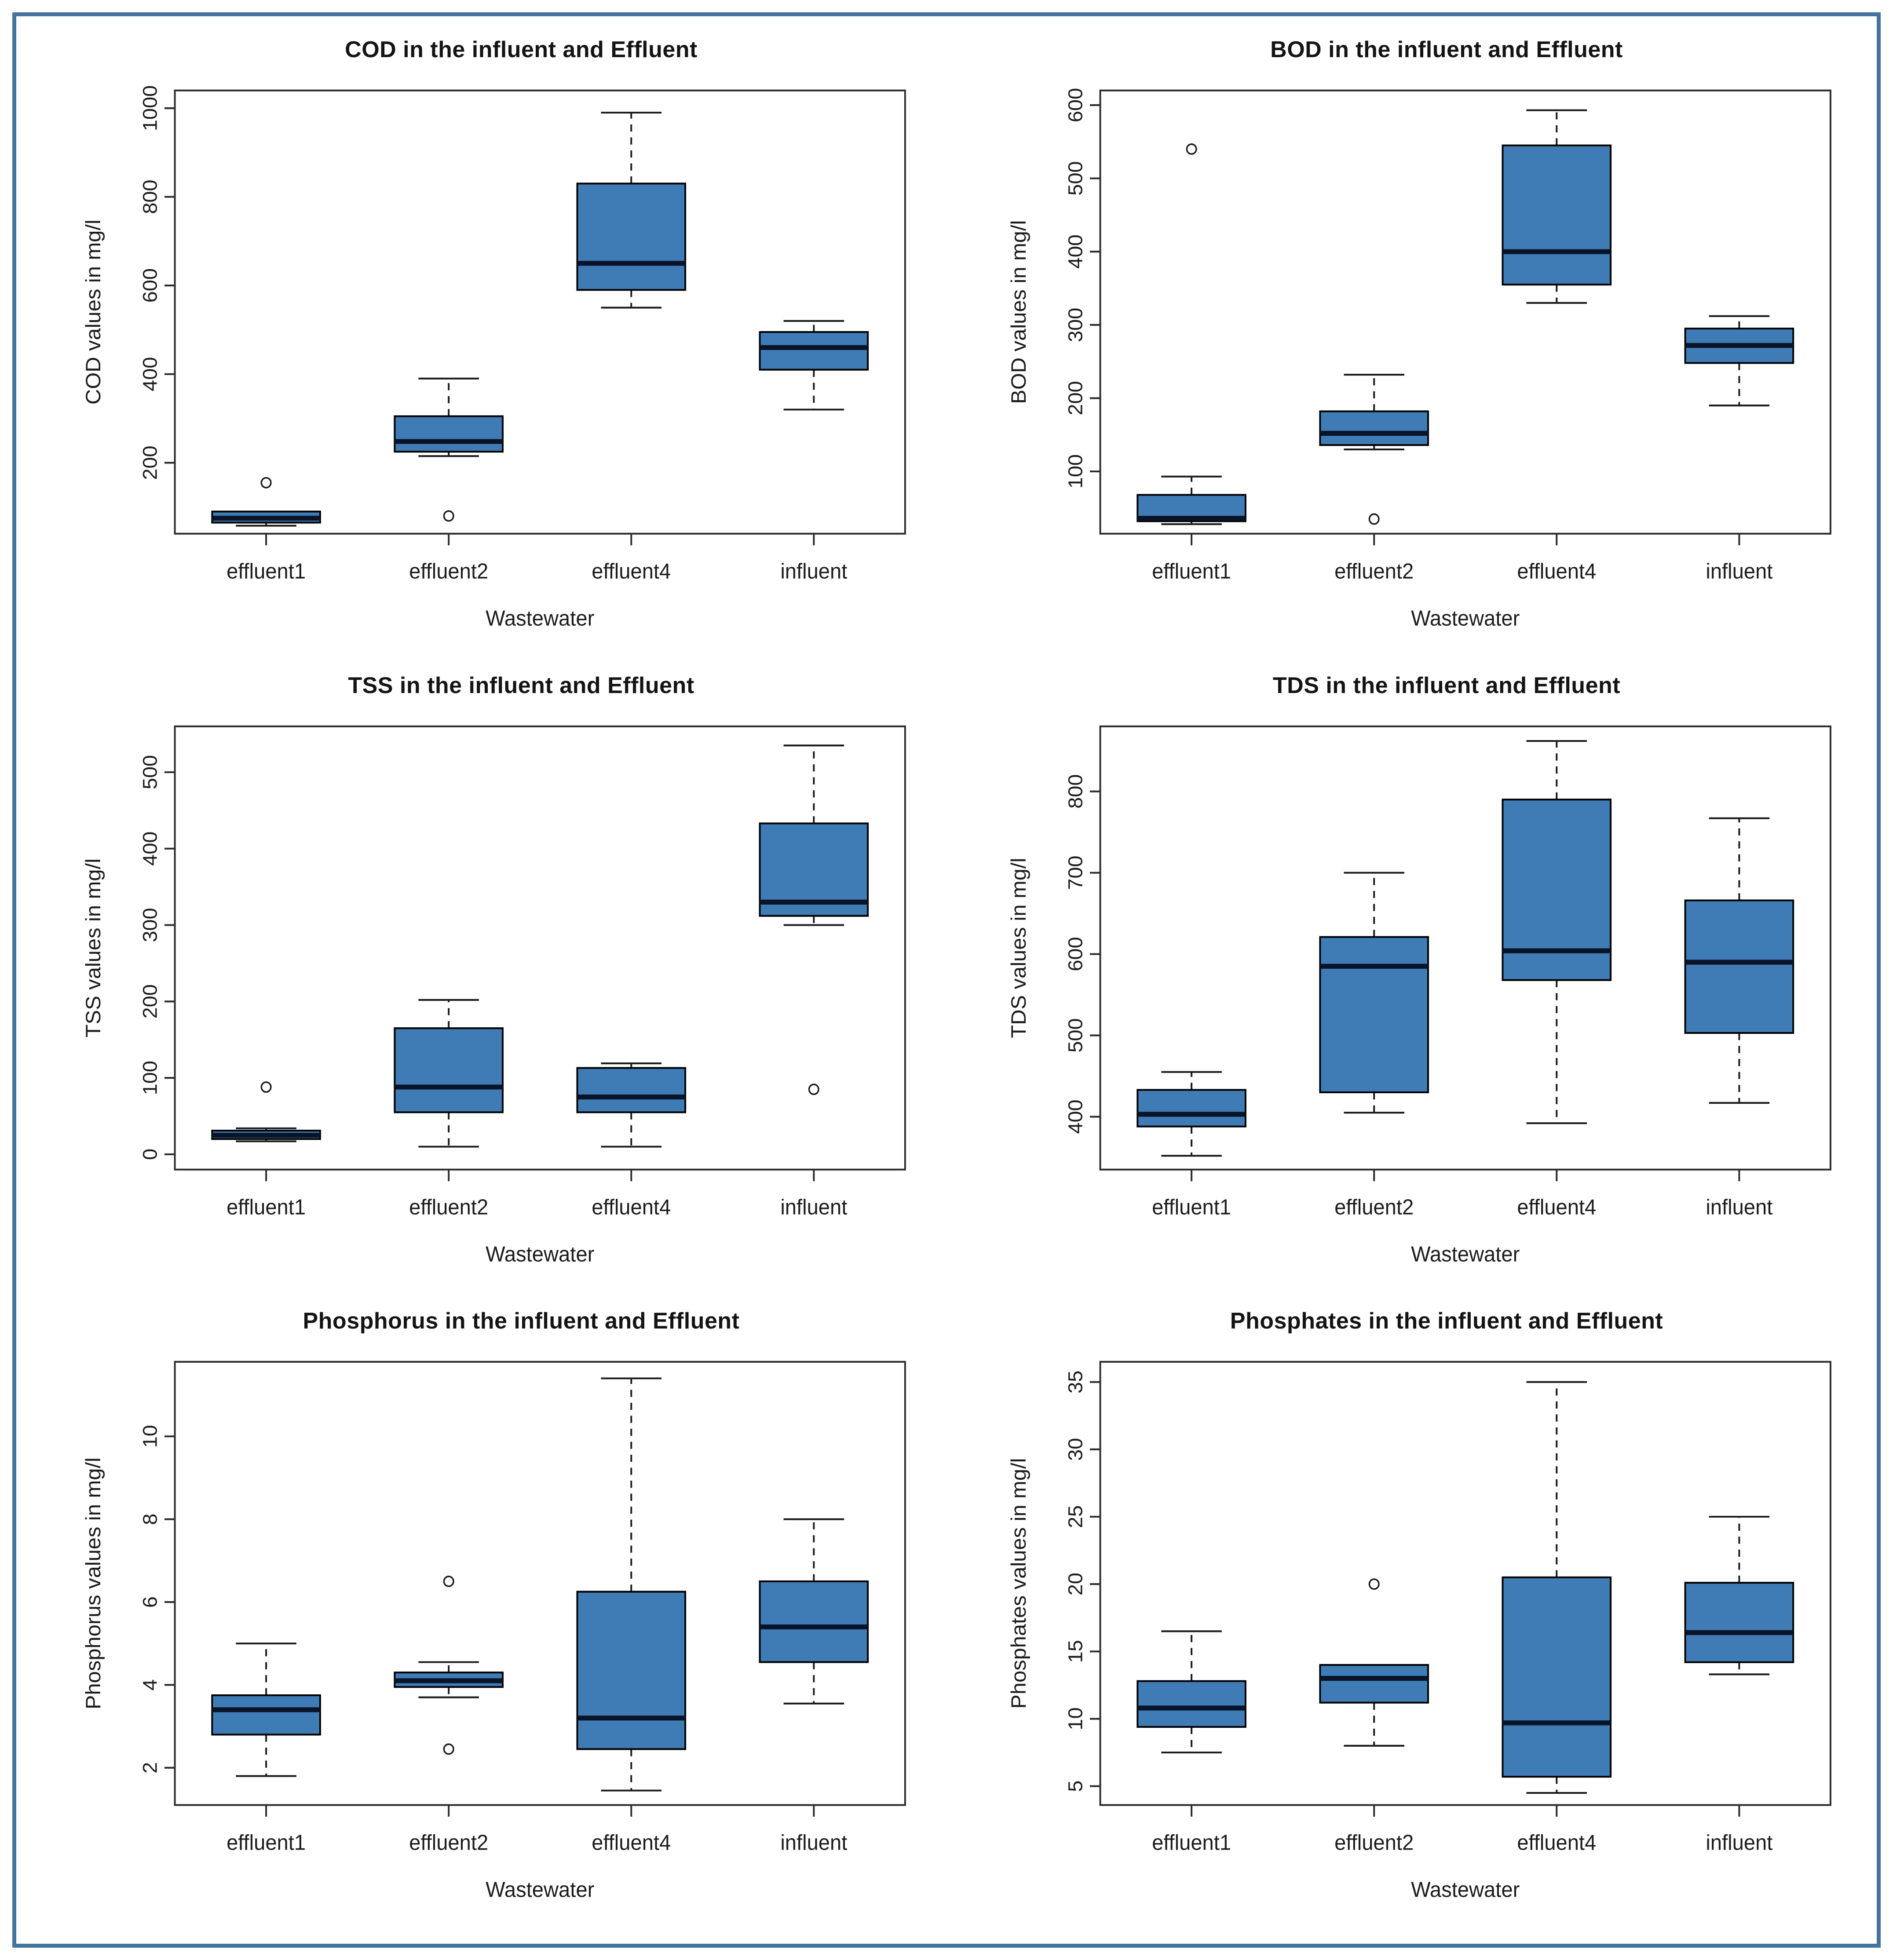 The height and width of the screenshot is (1960, 1893). What do you see at coordinates (1075, 1516) in the screenshot?
I see `svg-text: 25` at bounding box center [1075, 1516].